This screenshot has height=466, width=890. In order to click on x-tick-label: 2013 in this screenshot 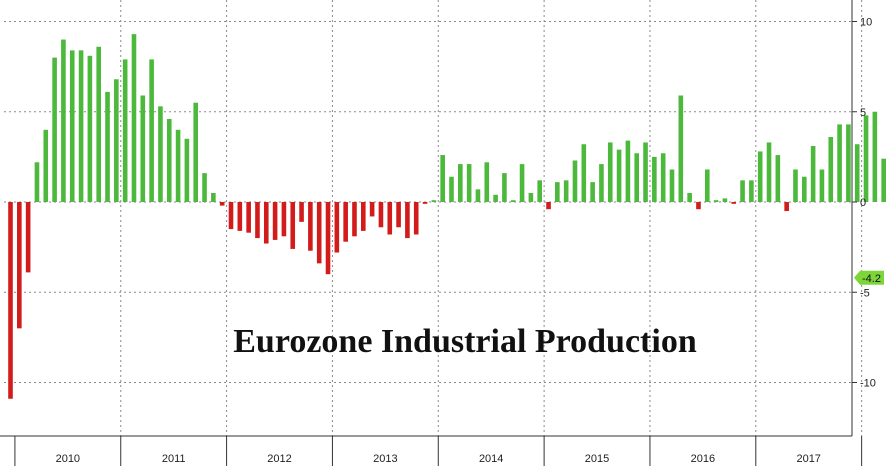, I will do `click(385, 459)`.